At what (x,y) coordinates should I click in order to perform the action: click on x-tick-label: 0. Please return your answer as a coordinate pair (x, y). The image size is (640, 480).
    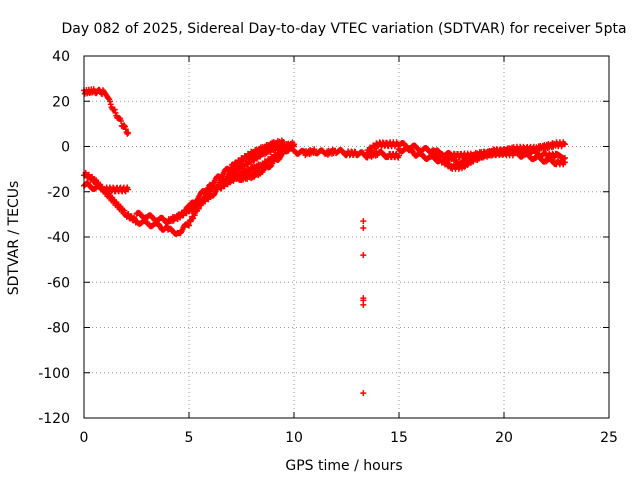
    Looking at the image, I should click on (84, 438).